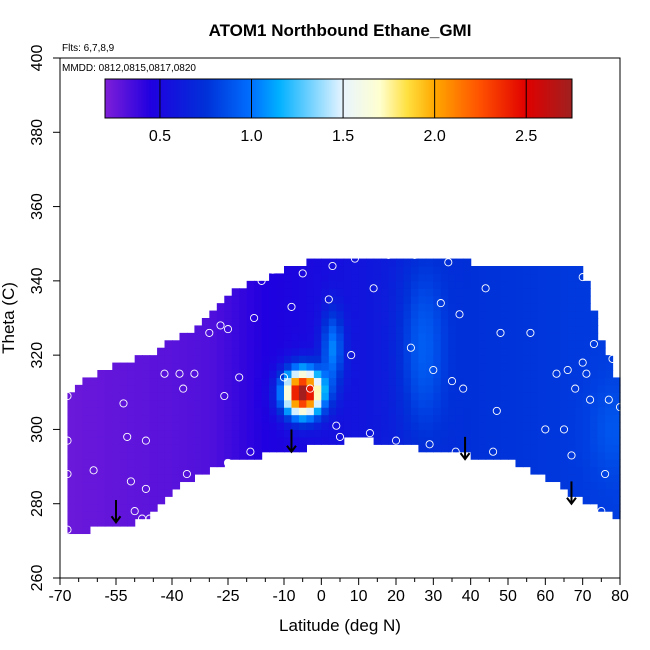 Image resolution: width=650 pixels, height=650 pixels. I want to click on x-tick-label: 10, so click(359, 596).